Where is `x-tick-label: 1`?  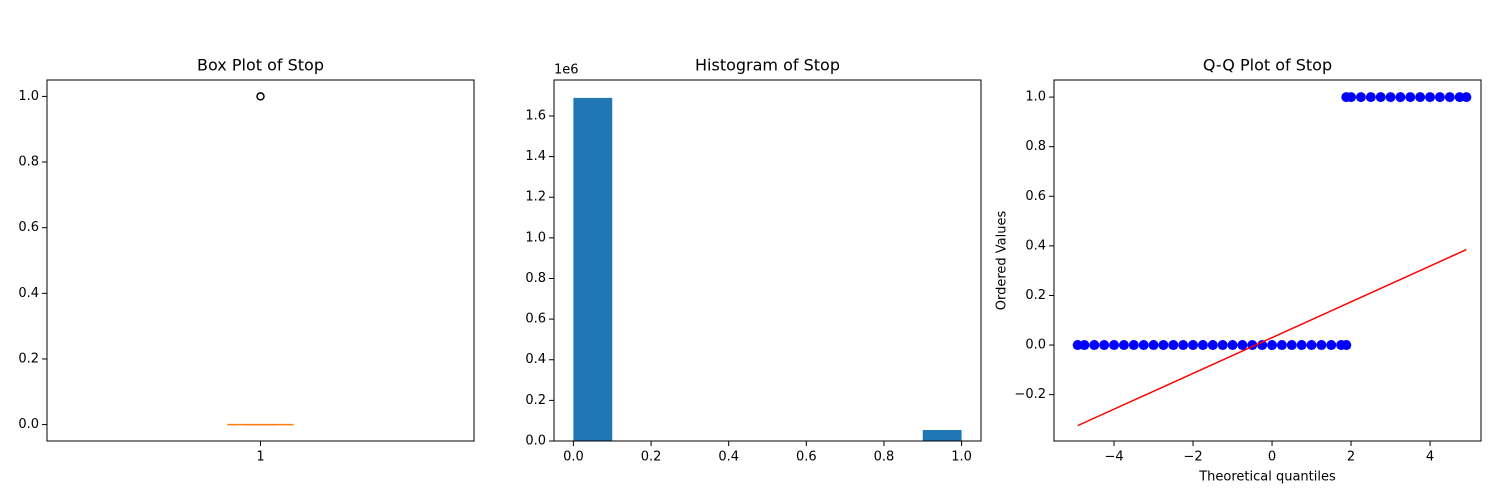
x-tick-label: 1 is located at coordinates (260, 457).